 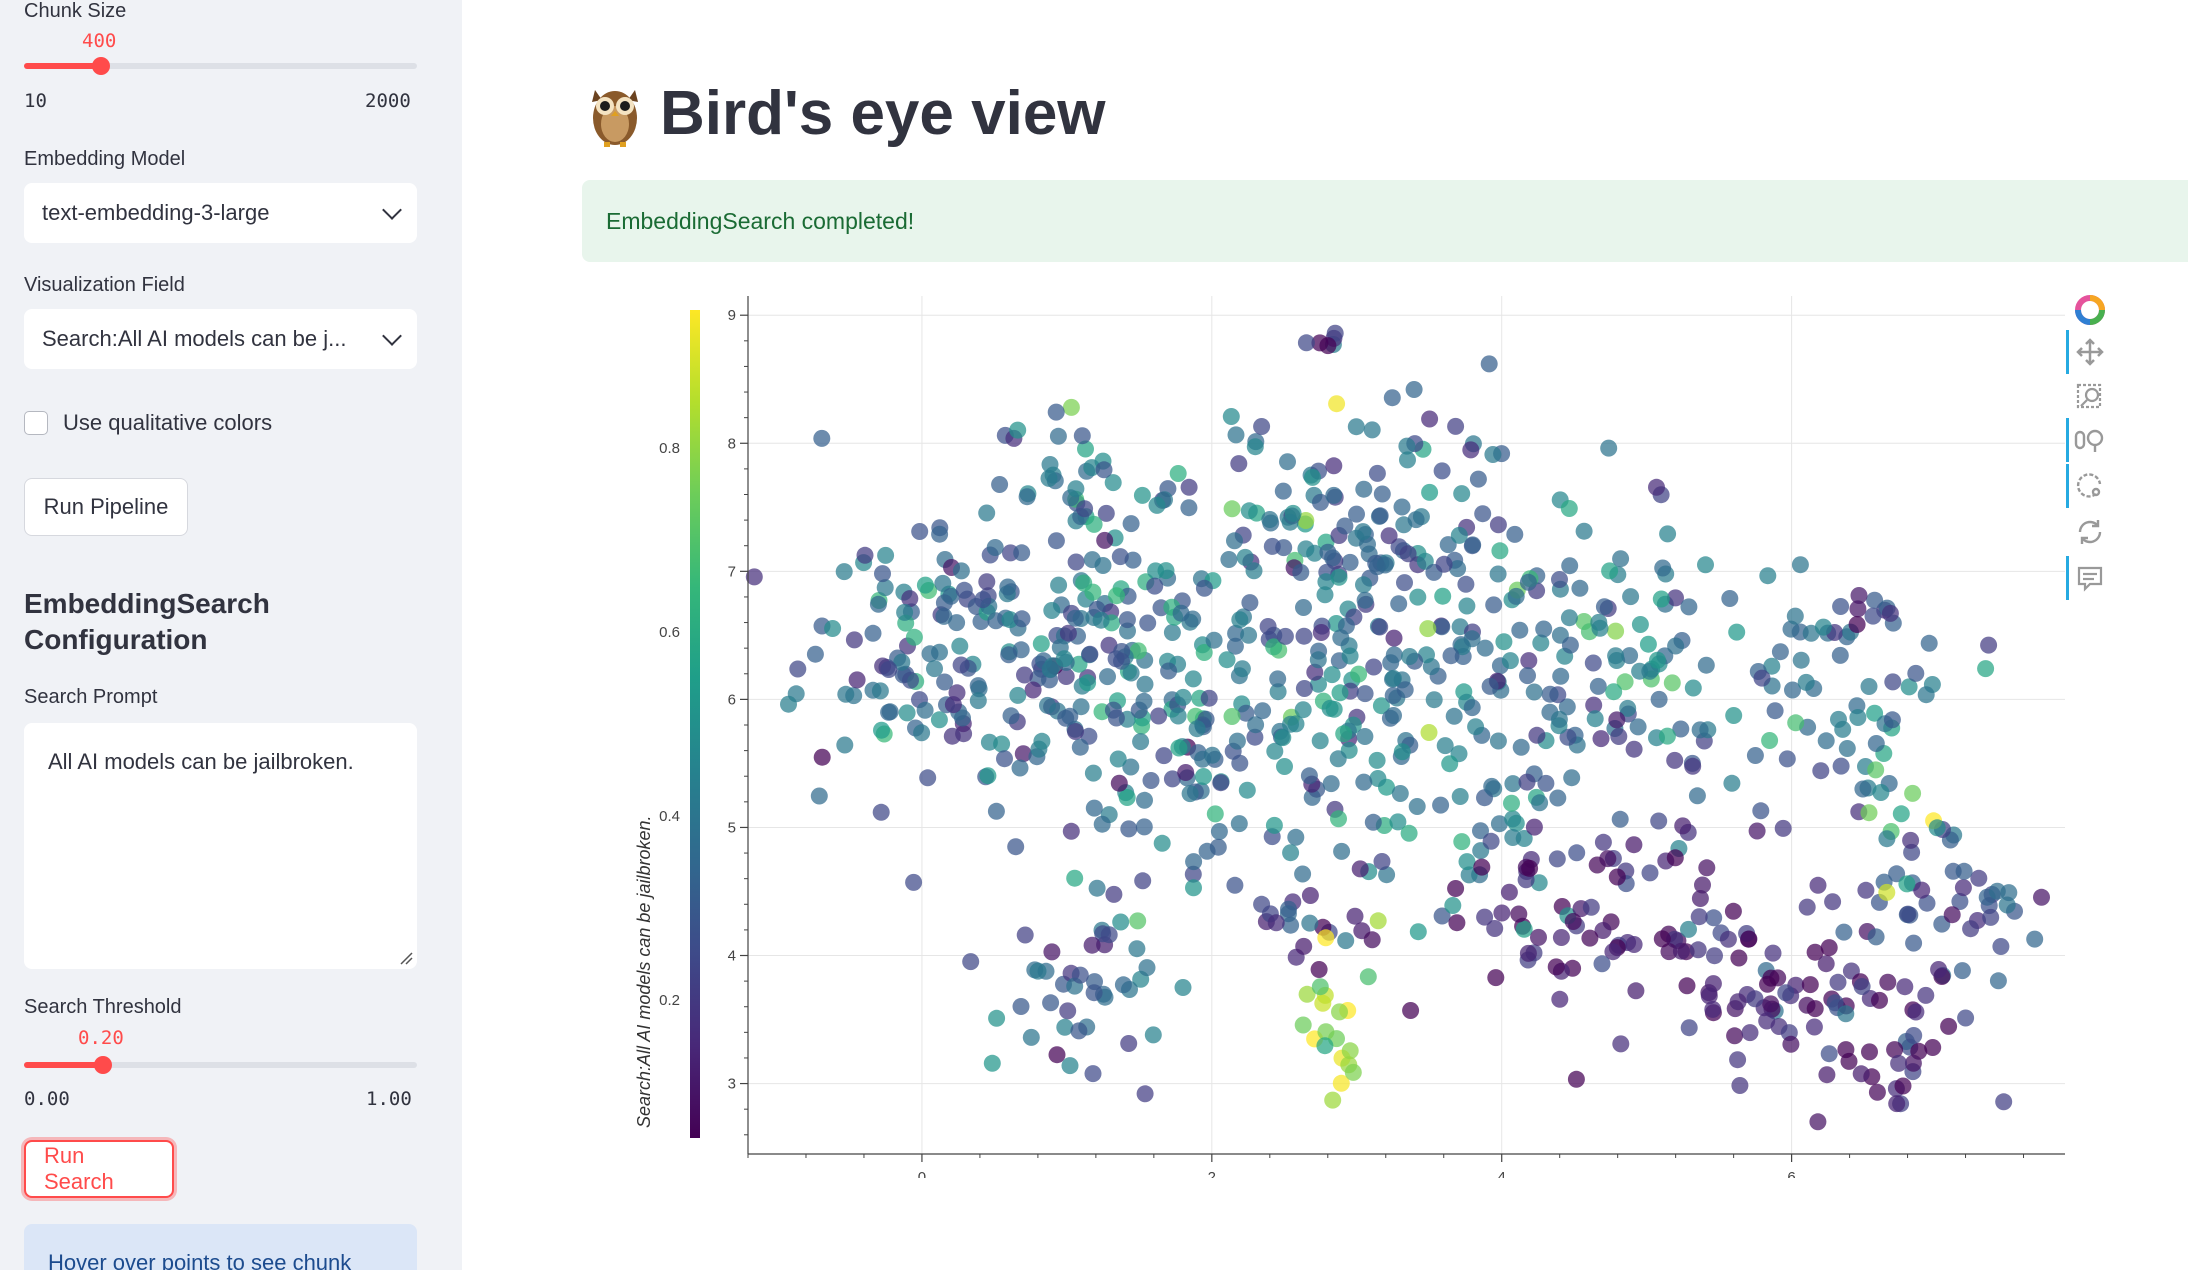 I want to click on tool-active-indicator, so click(x=2067, y=352).